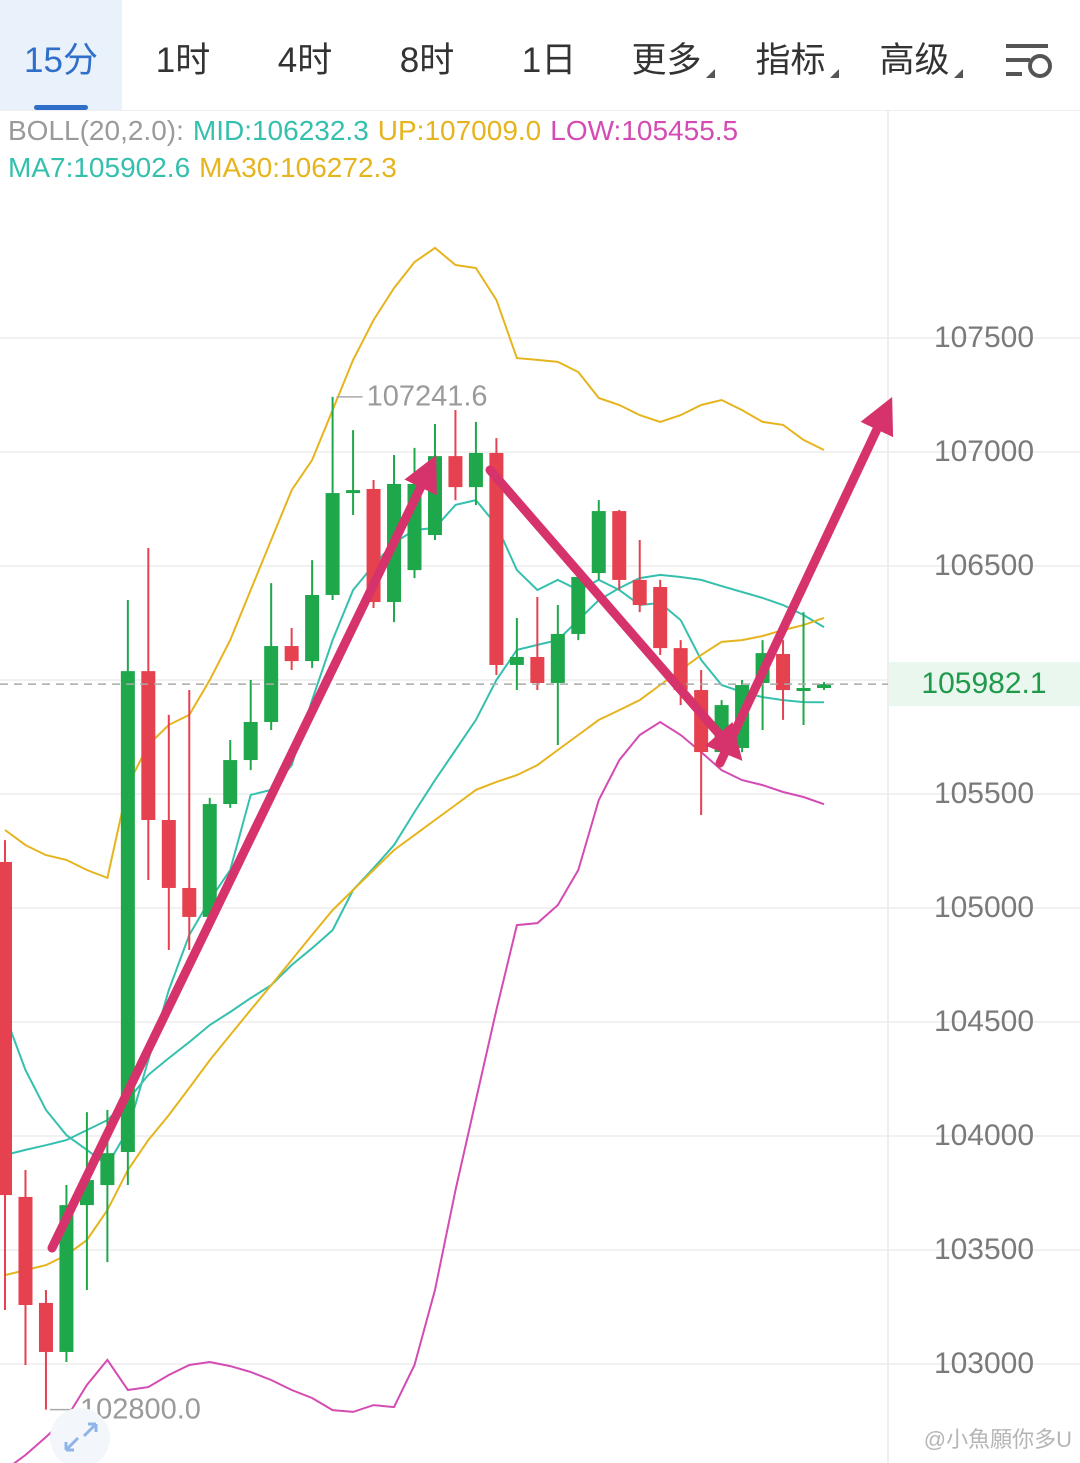 The height and width of the screenshot is (1463, 1080). What do you see at coordinates (549, 60) in the screenshot?
I see `tab-label: 1日` at bounding box center [549, 60].